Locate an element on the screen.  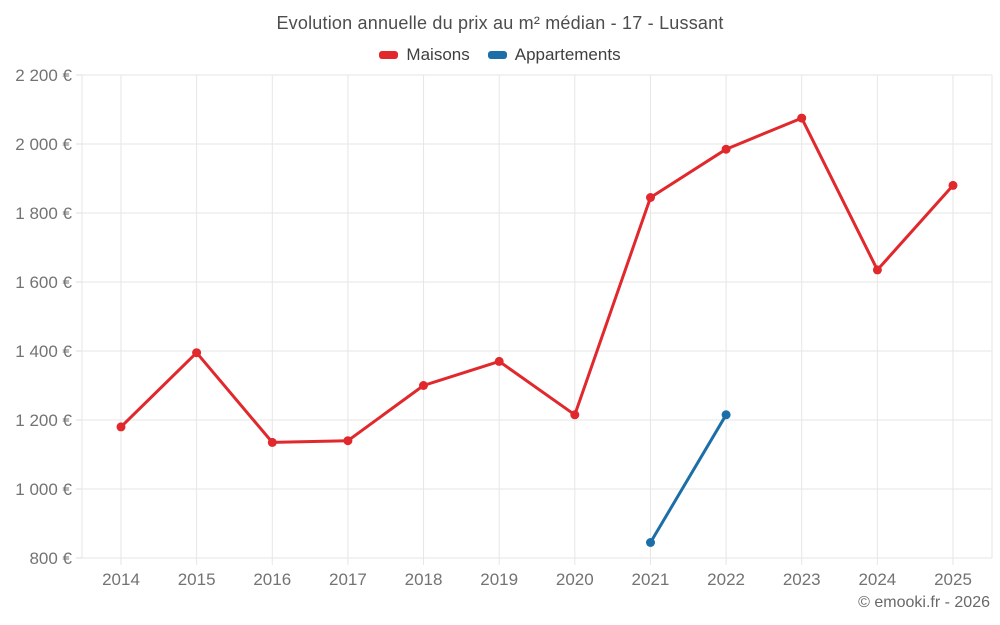
y-axis-label: 1 800 € is located at coordinates (43, 213).